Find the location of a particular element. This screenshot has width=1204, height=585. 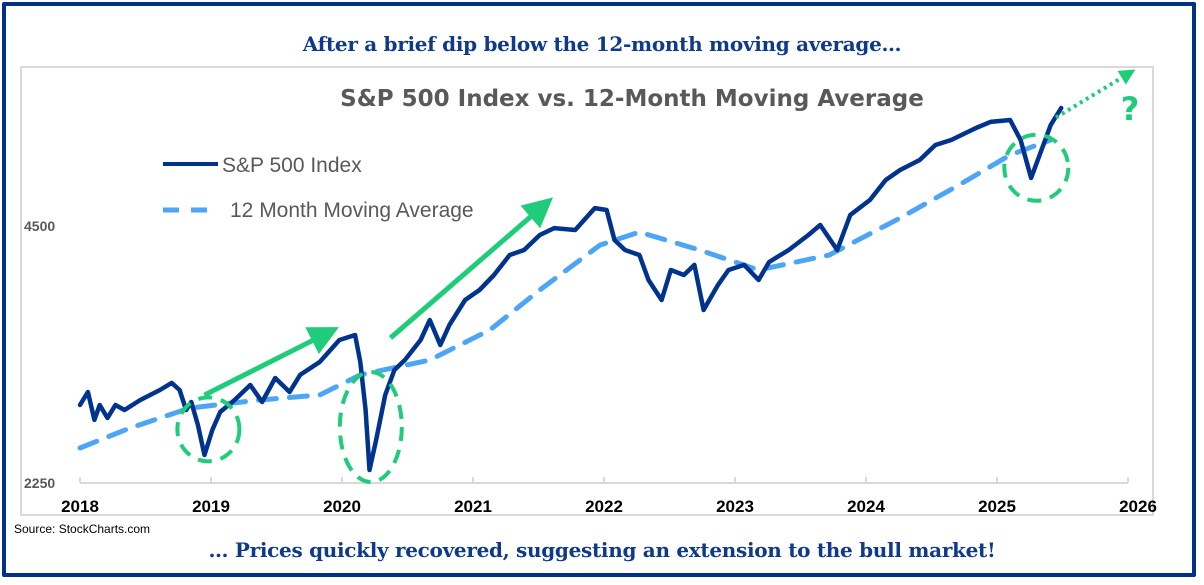

x-tick-label: 2023 is located at coordinates (735, 506).